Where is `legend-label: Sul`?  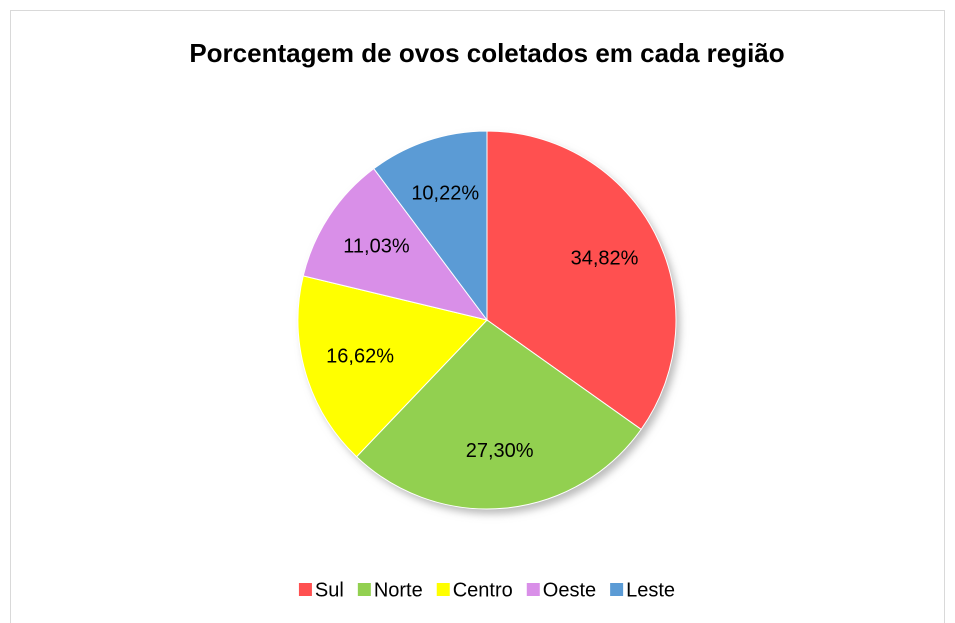 legend-label: Sul is located at coordinates (329, 590).